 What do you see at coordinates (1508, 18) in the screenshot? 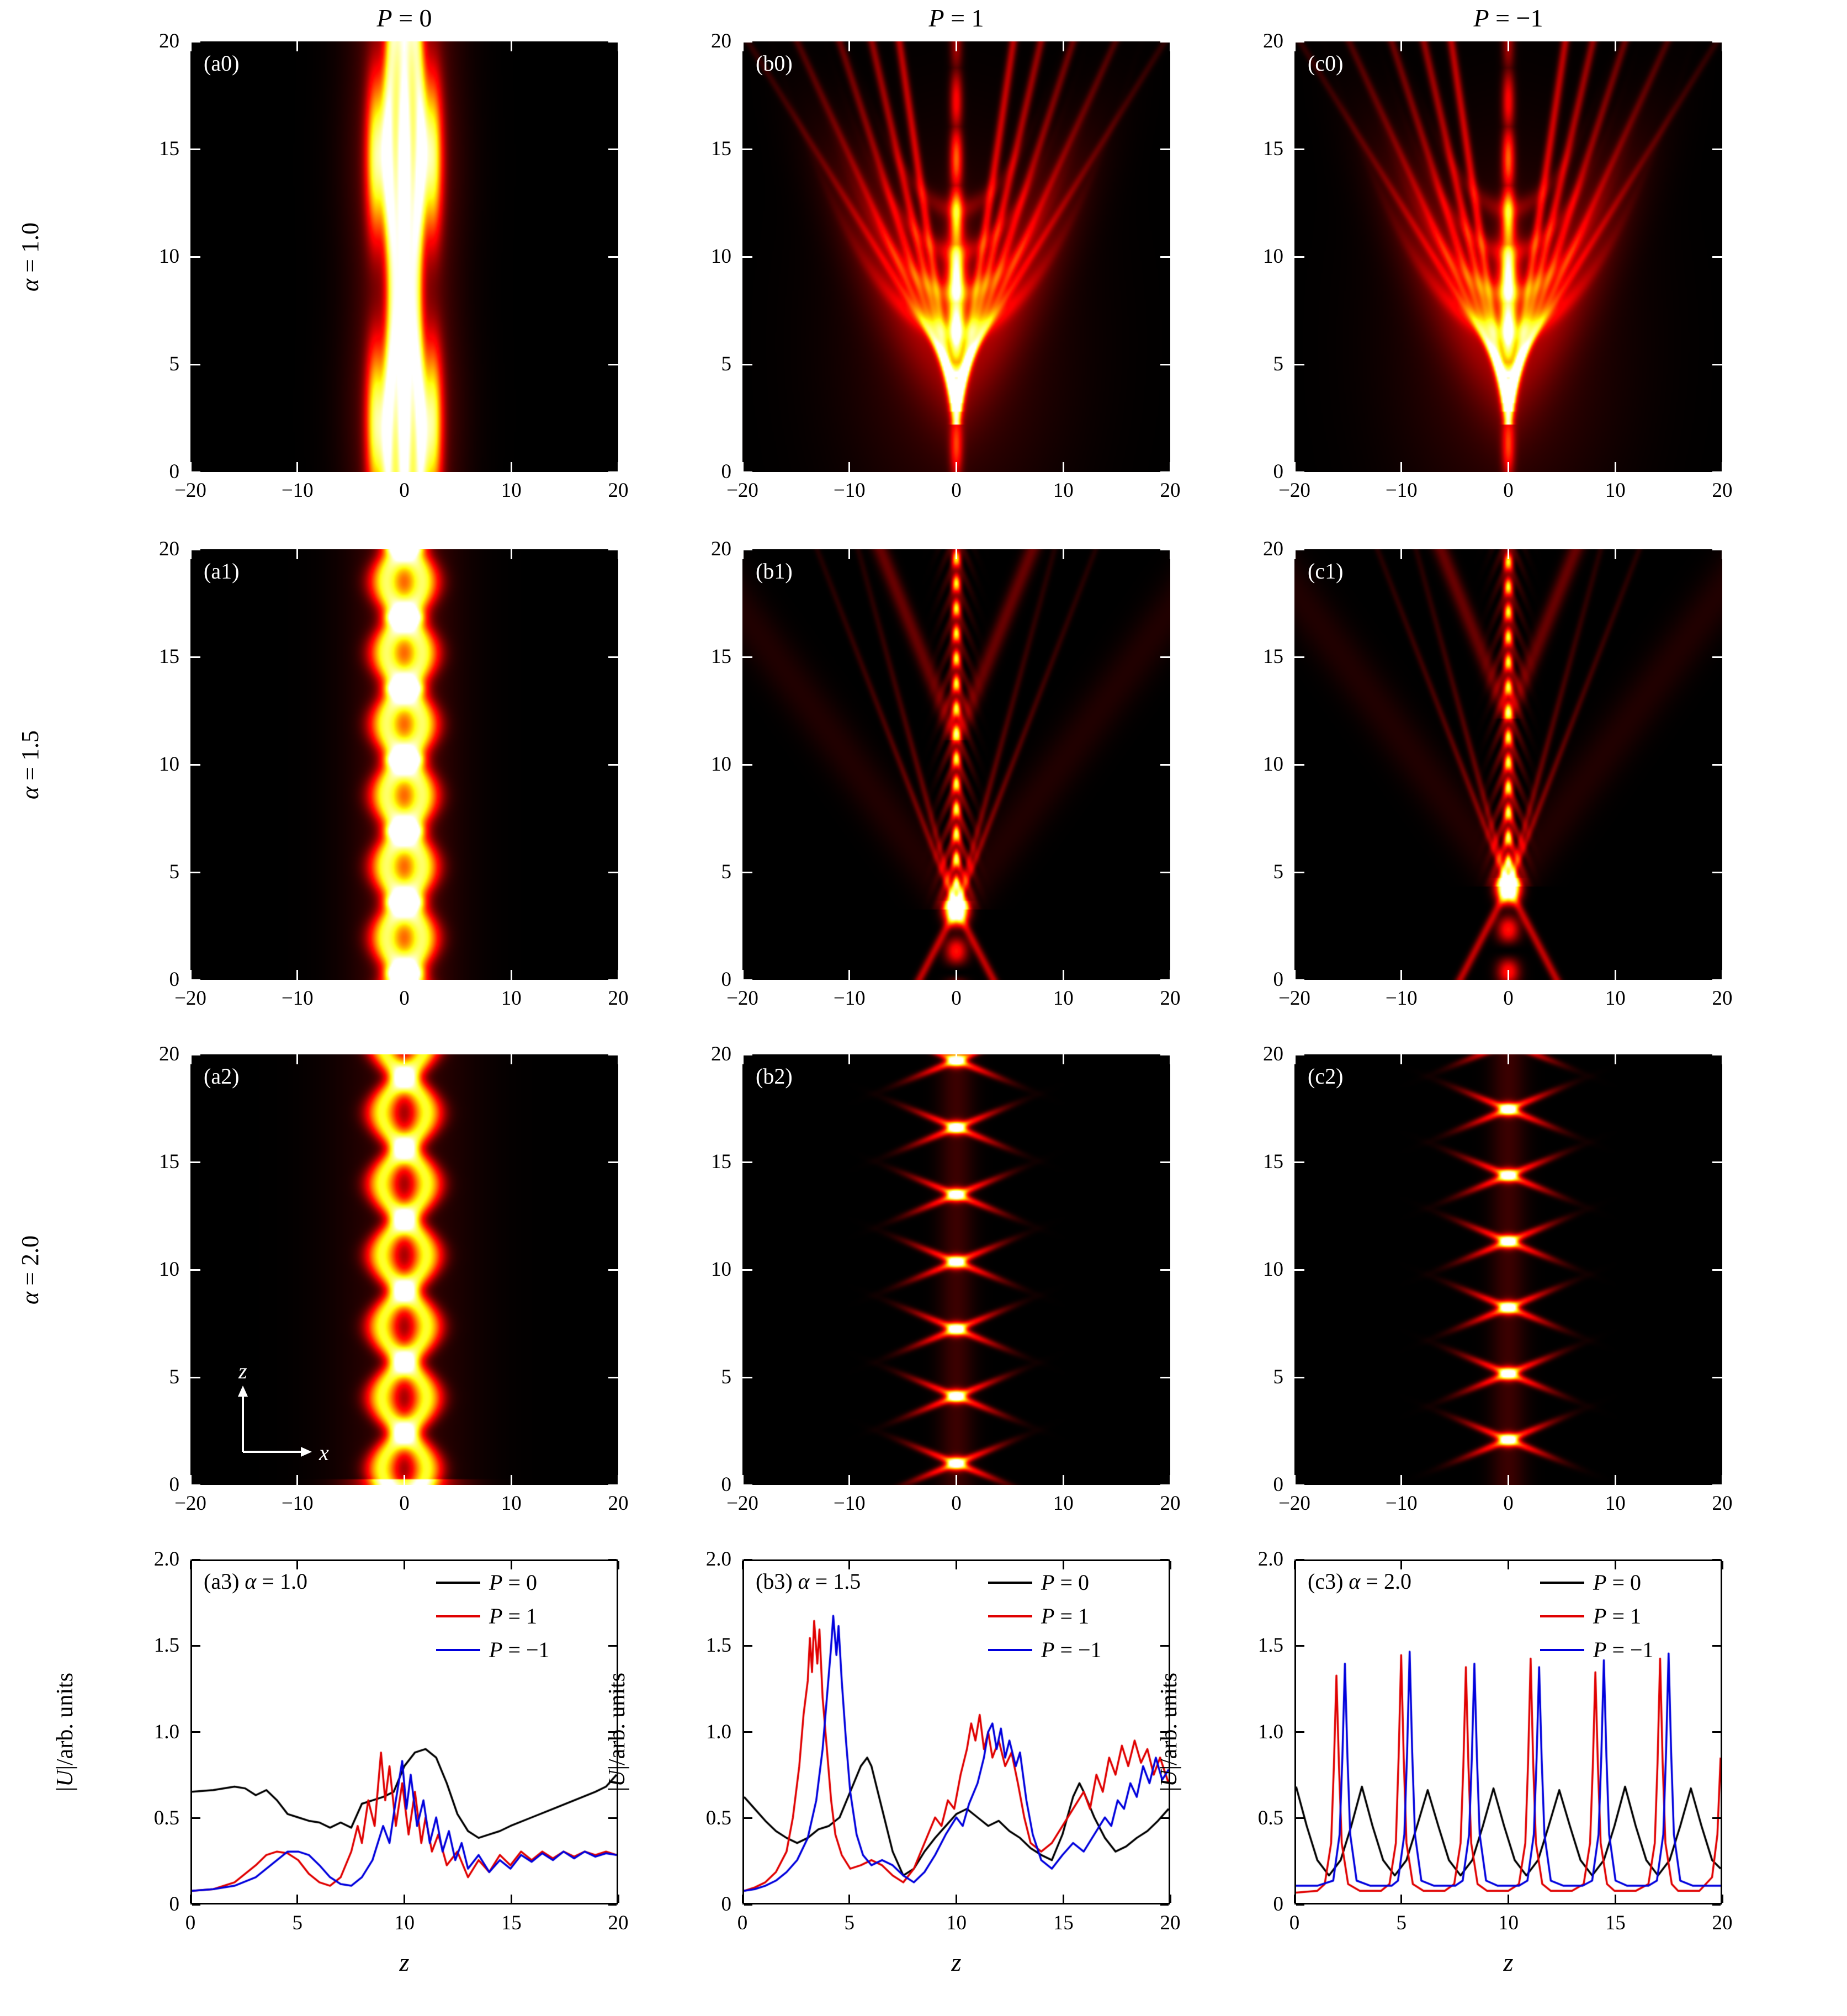
I see `column-title-2: P = −1` at bounding box center [1508, 18].